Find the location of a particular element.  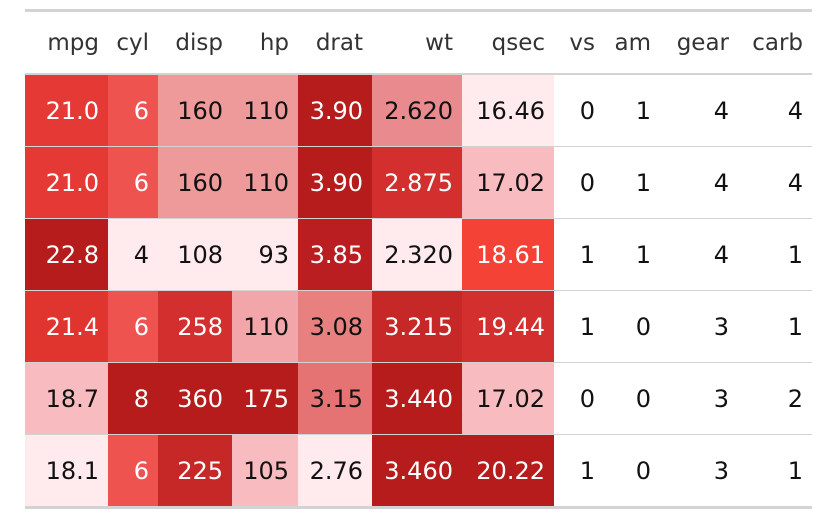

table-cell: 3.85 is located at coordinates (335, 254).